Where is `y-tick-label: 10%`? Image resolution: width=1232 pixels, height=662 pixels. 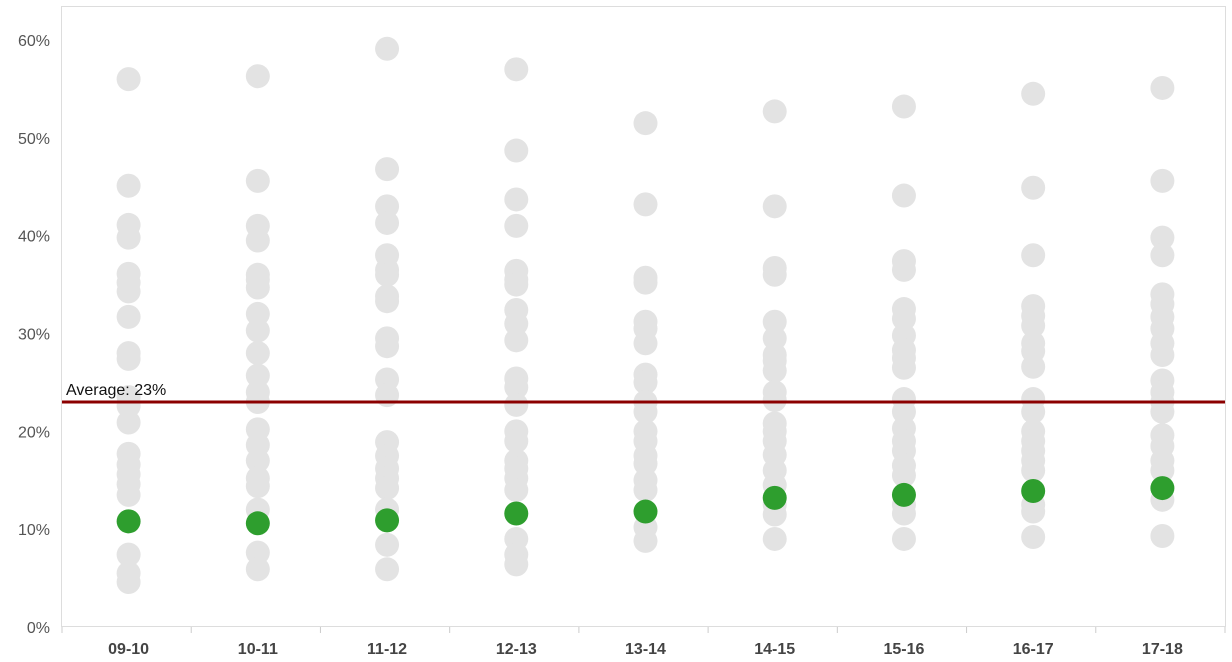
y-tick-label: 10% is located at coordinates (34, 530).